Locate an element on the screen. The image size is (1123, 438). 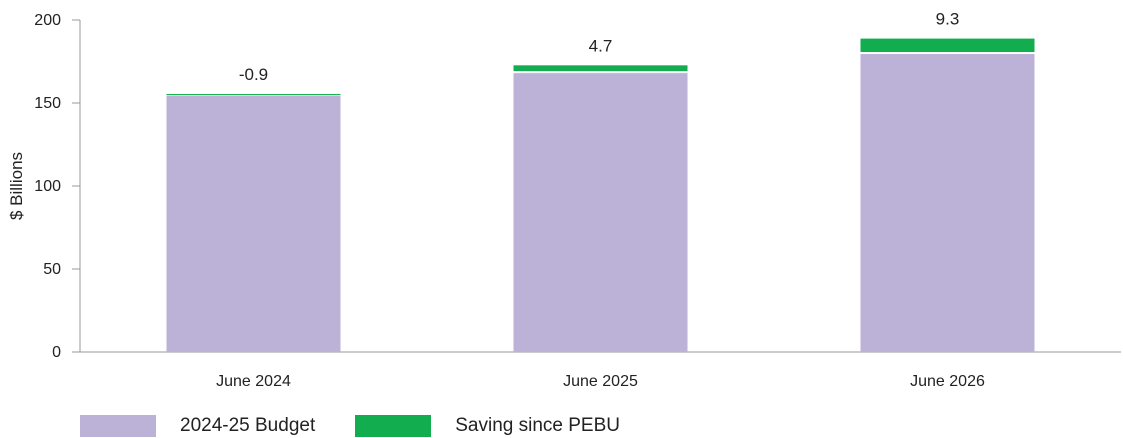
category-labels: June 2024 June 2025 June 2026 is located at coordinates (600, 381).